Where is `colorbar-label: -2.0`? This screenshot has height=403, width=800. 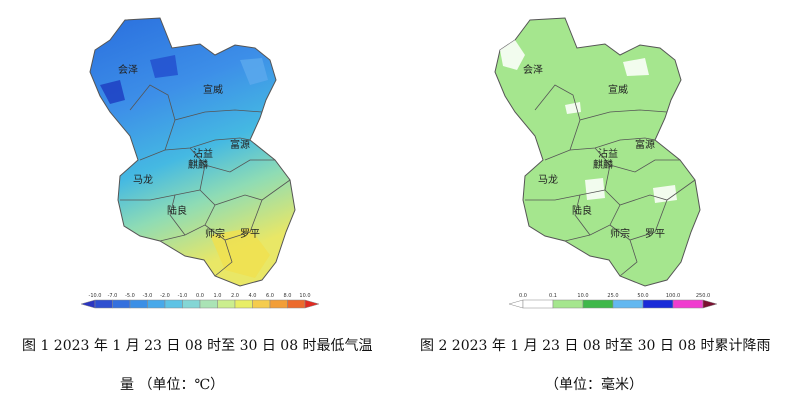
colorbar-label: -2.0 is located at coordinates (165, 296).